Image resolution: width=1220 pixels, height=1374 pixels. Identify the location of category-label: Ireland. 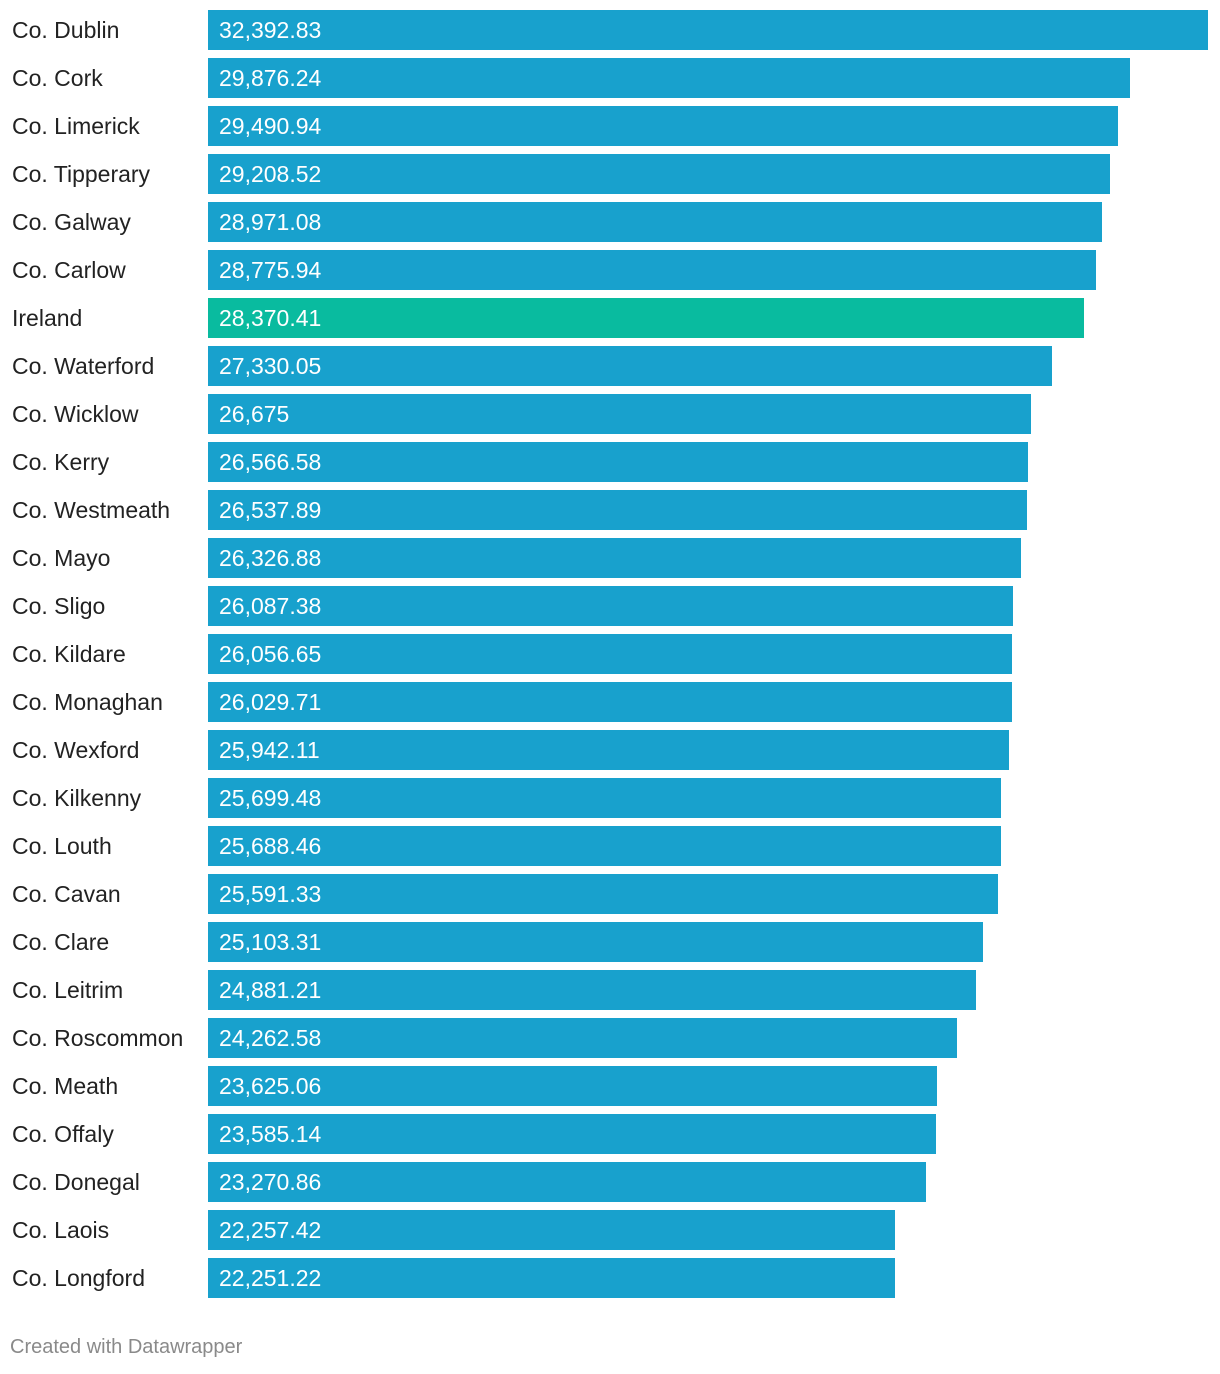
(47, 318).